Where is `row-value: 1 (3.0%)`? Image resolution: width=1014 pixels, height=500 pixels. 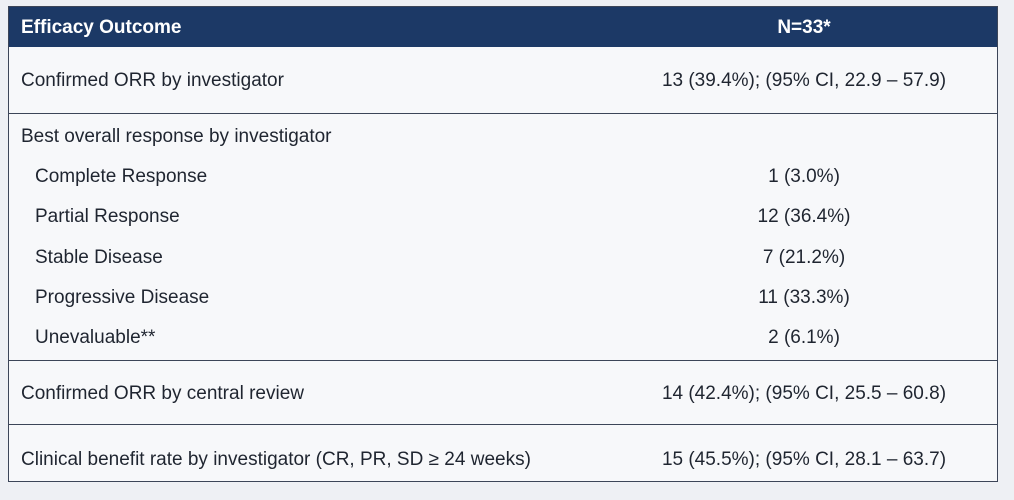 row-value: 1 (3.0%) is located at coordinates (804, 176).